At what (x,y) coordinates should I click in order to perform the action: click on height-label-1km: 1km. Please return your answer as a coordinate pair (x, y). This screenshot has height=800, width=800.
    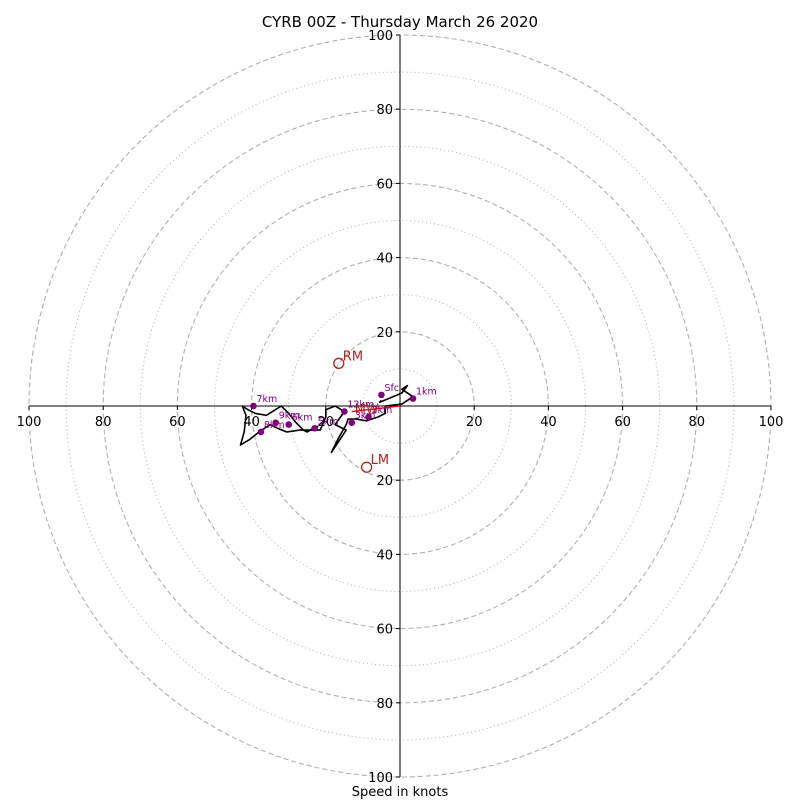
    Looking at the image, I should click on (426, 392).